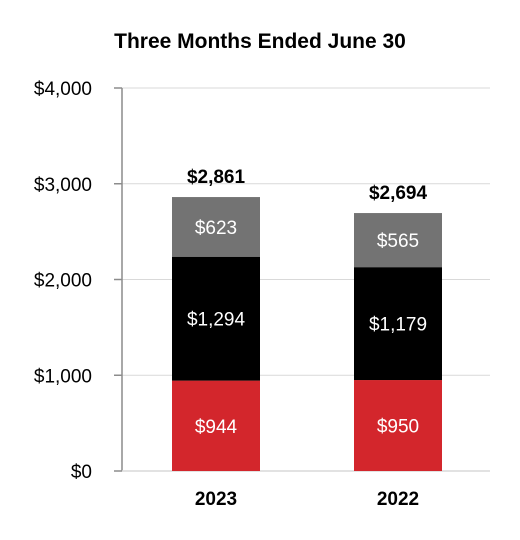 Image resolution: width=520 pixels, height=540 pixels. I want to click on x-axis-categories: 2023 2022, so click(307, 499).